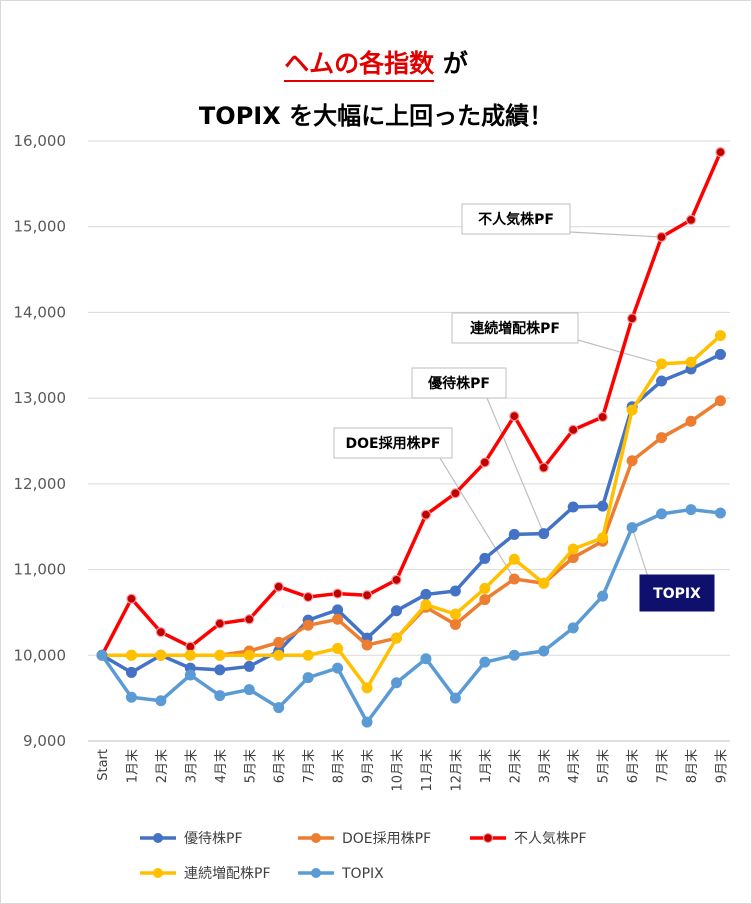  I want to click on legend-label: TOPIX, so click(362, 874).